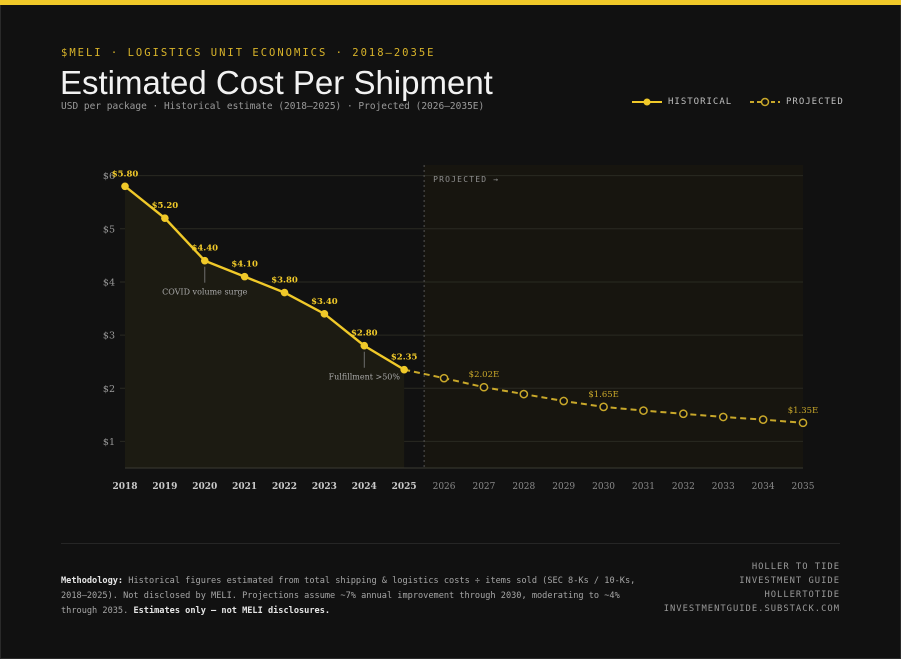  I want to click on x-tick-label: 2020, so click(204, 487).